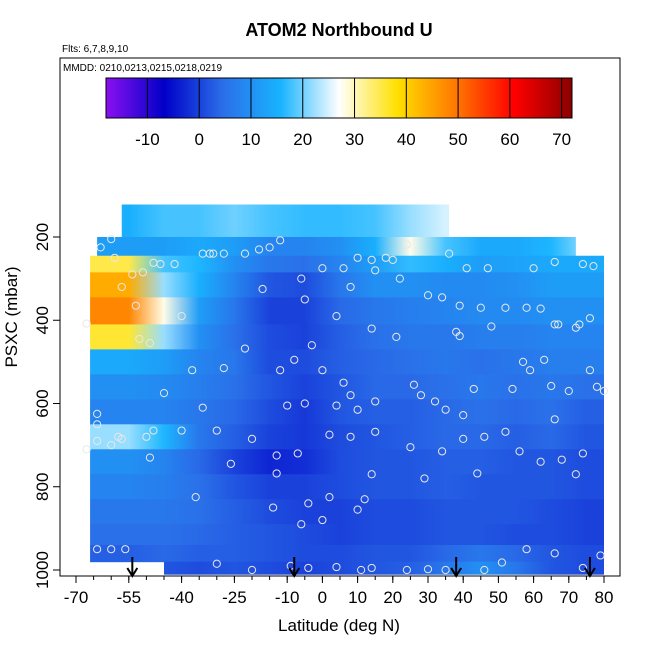 The image size is (650, 650). I want to click on x-axis: -70 -55 -40 -25 -10 0 10 20 30 40 50 60 70 80, so click(338, 591).